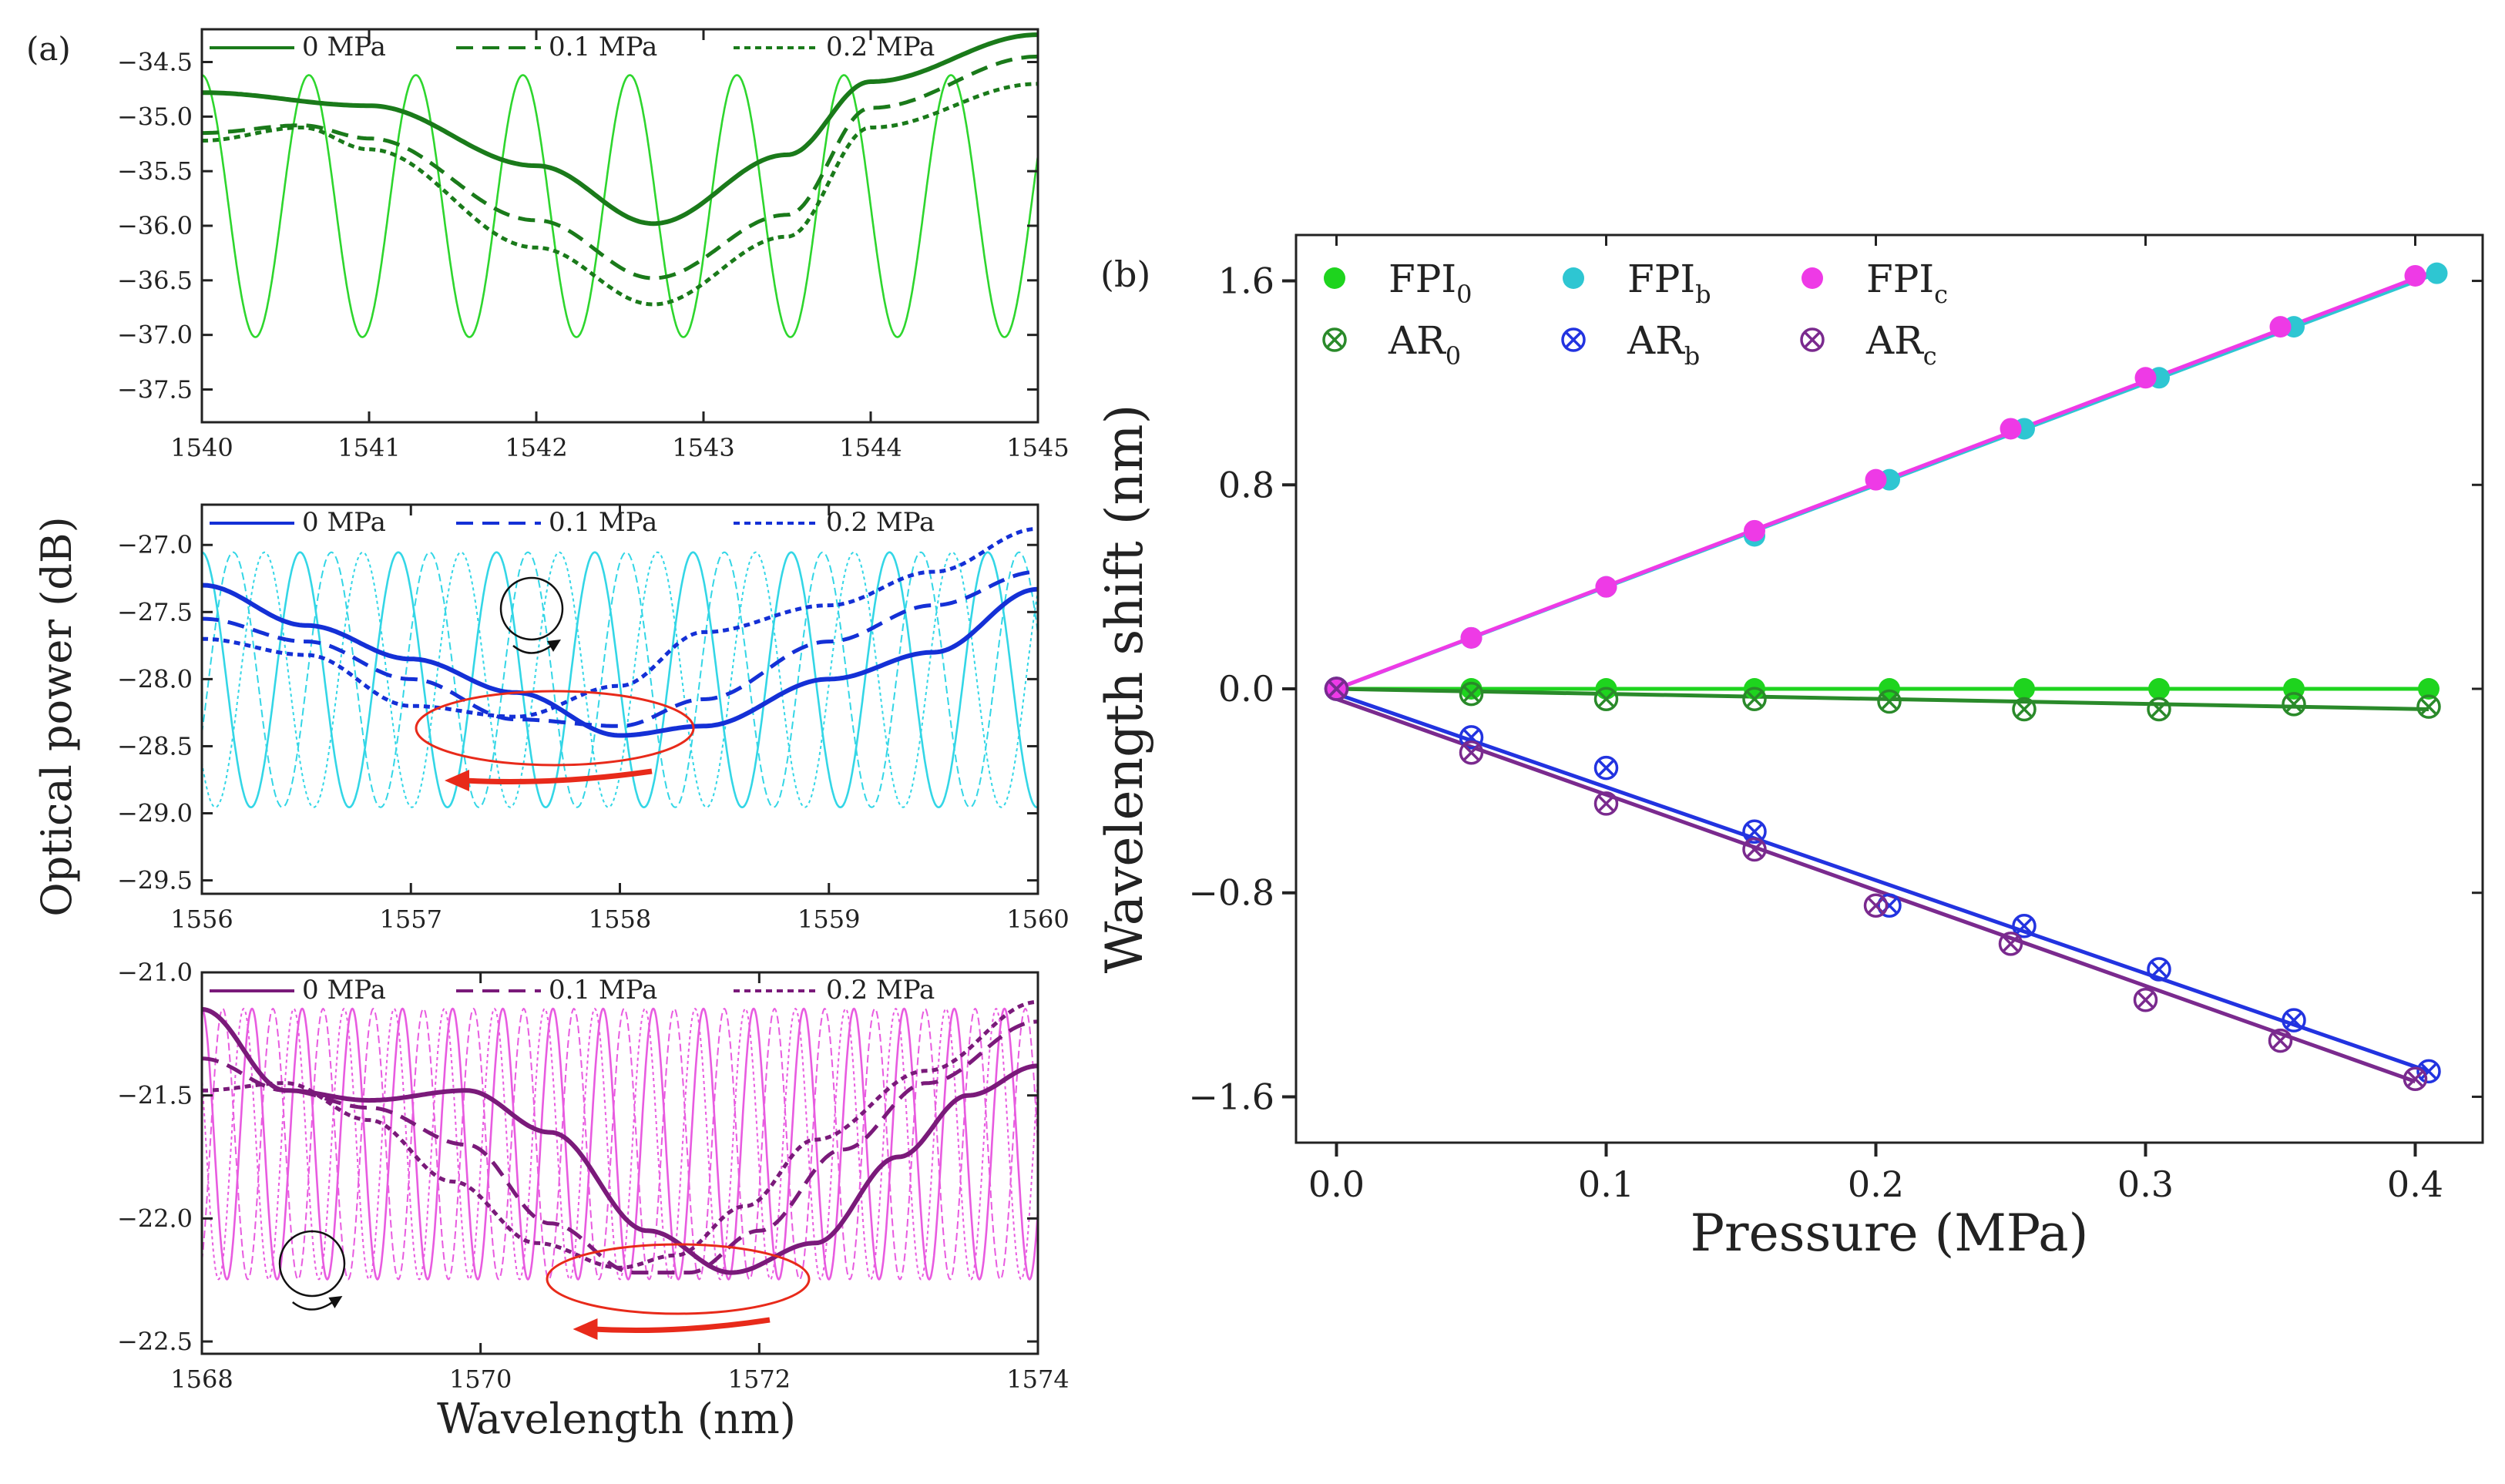 The image size is (2505, 1484). What do you see at coordinates (881, 47) in the screenshot?
I see `a1-legend-label-2: 0.2 MPa` at bounding box center [881, 47].